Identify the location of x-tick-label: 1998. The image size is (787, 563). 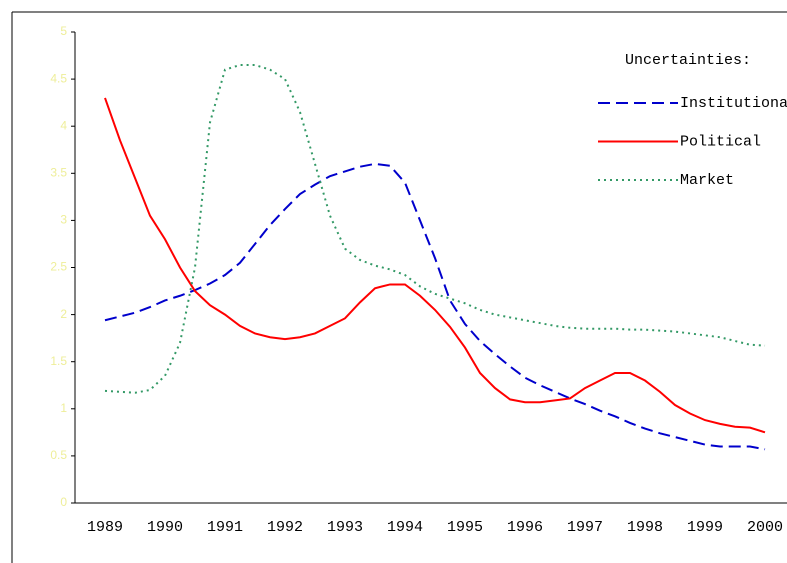
(645, 527).